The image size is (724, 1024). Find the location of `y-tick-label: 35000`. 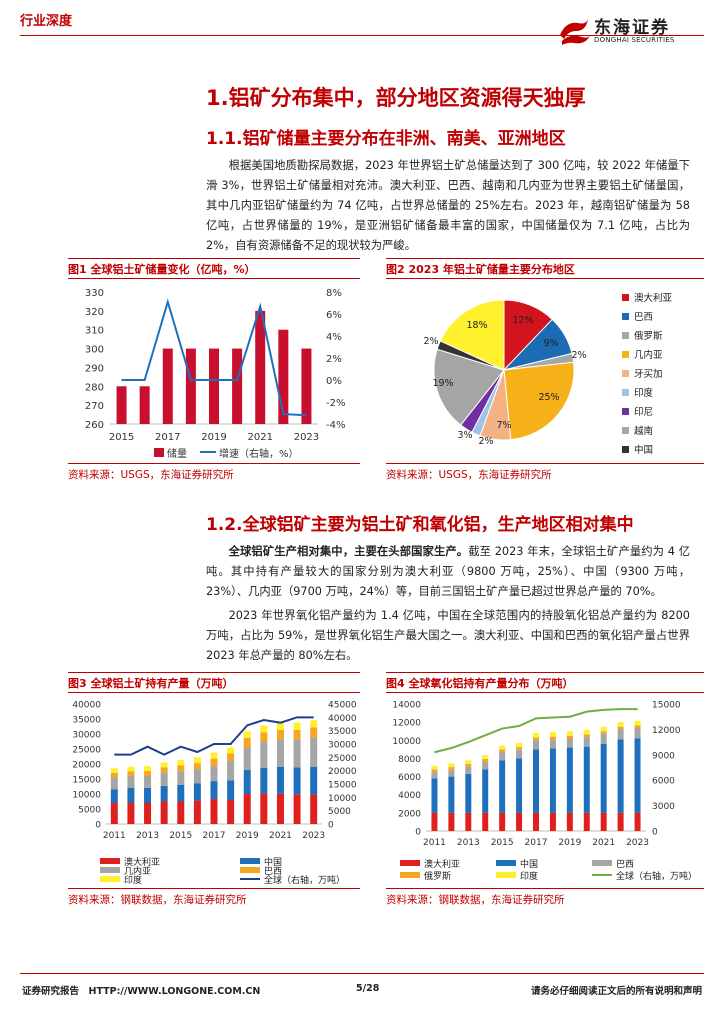

y-tick-label: 35000 is located at coordinates (86, 721).